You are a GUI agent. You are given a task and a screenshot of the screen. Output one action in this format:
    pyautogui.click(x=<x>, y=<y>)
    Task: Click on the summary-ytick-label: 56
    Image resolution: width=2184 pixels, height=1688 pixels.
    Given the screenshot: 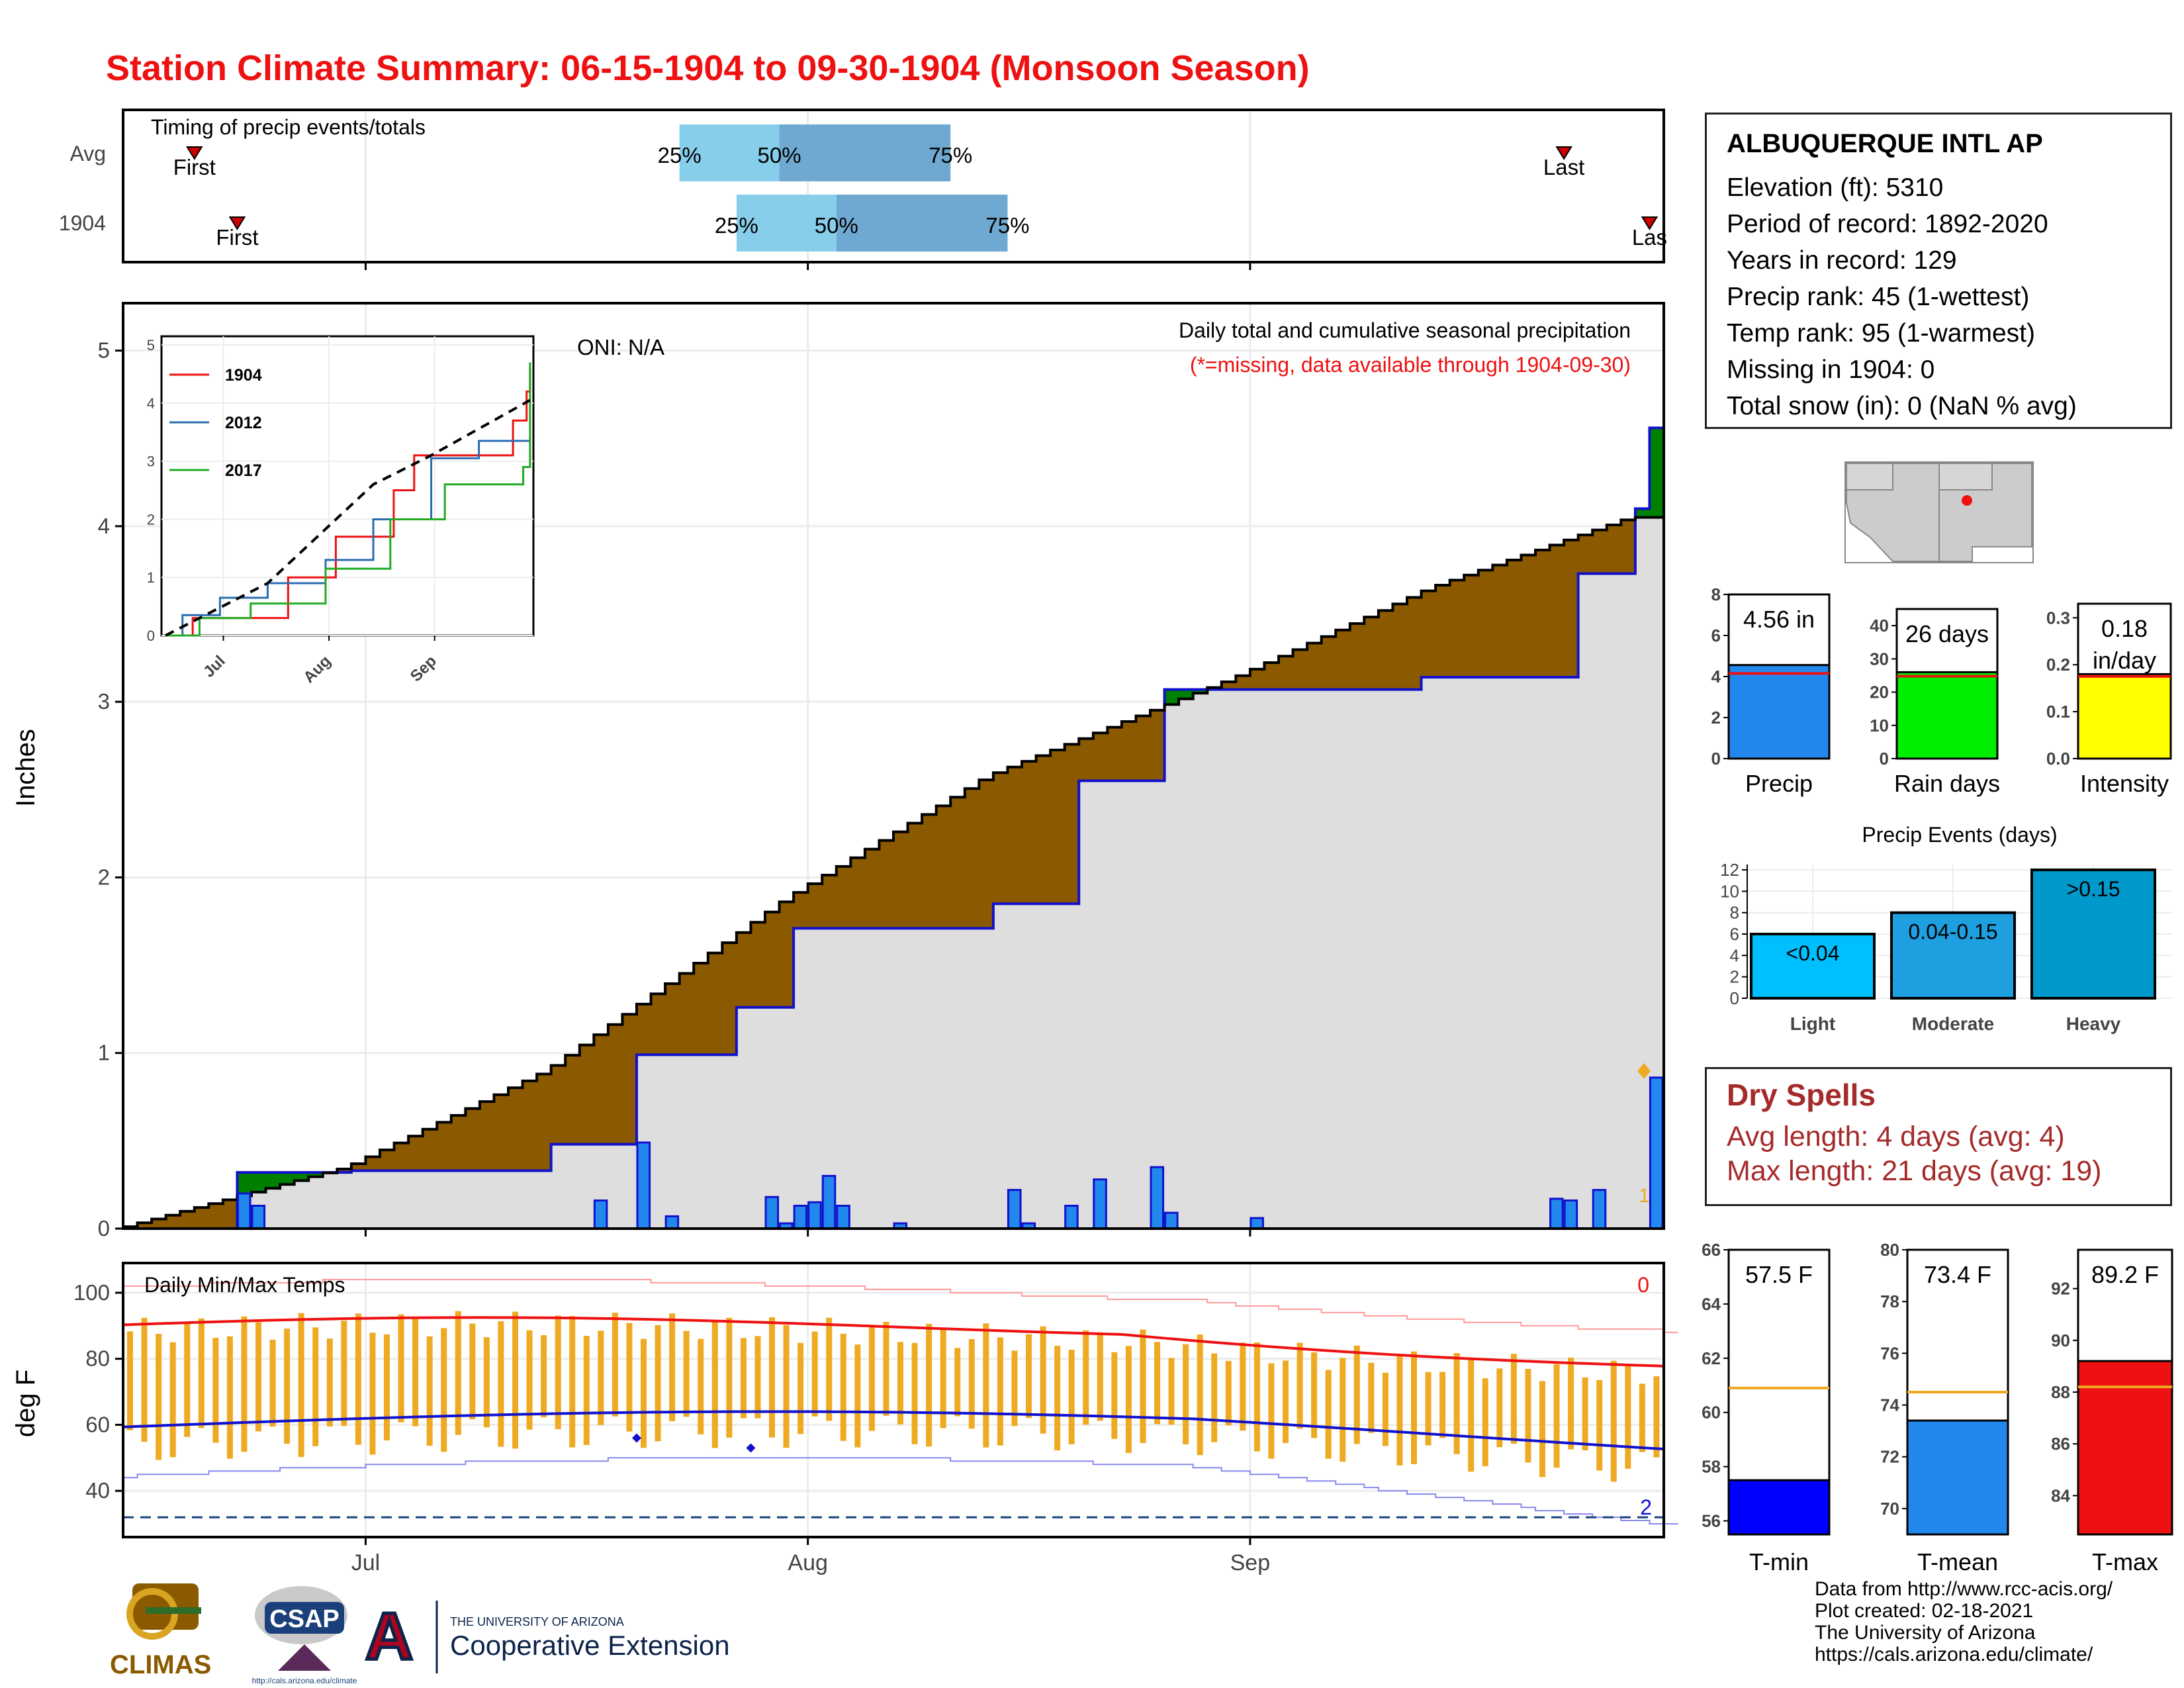 What is the action you would take?
    pyautogui.click(x=1712, y=1521)
    